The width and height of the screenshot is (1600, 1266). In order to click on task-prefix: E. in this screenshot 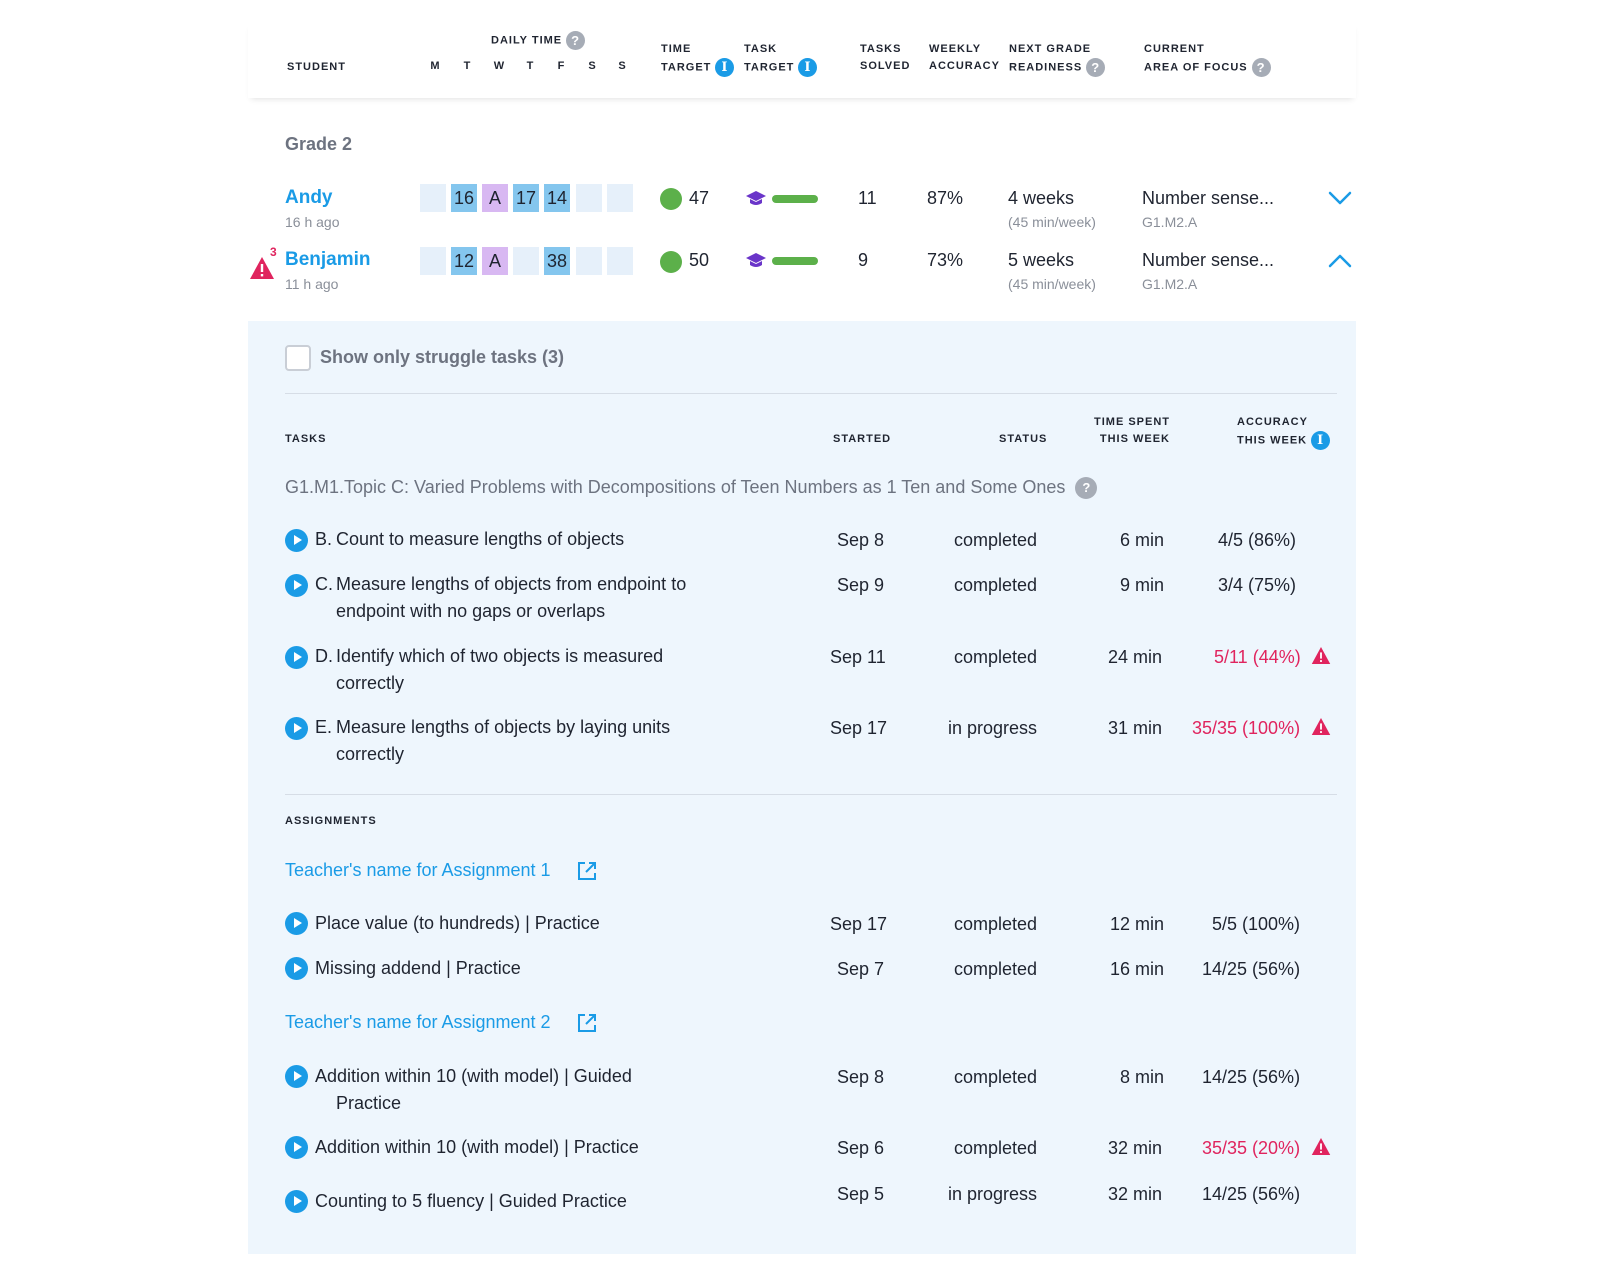, I will do `click(324, 727)`.